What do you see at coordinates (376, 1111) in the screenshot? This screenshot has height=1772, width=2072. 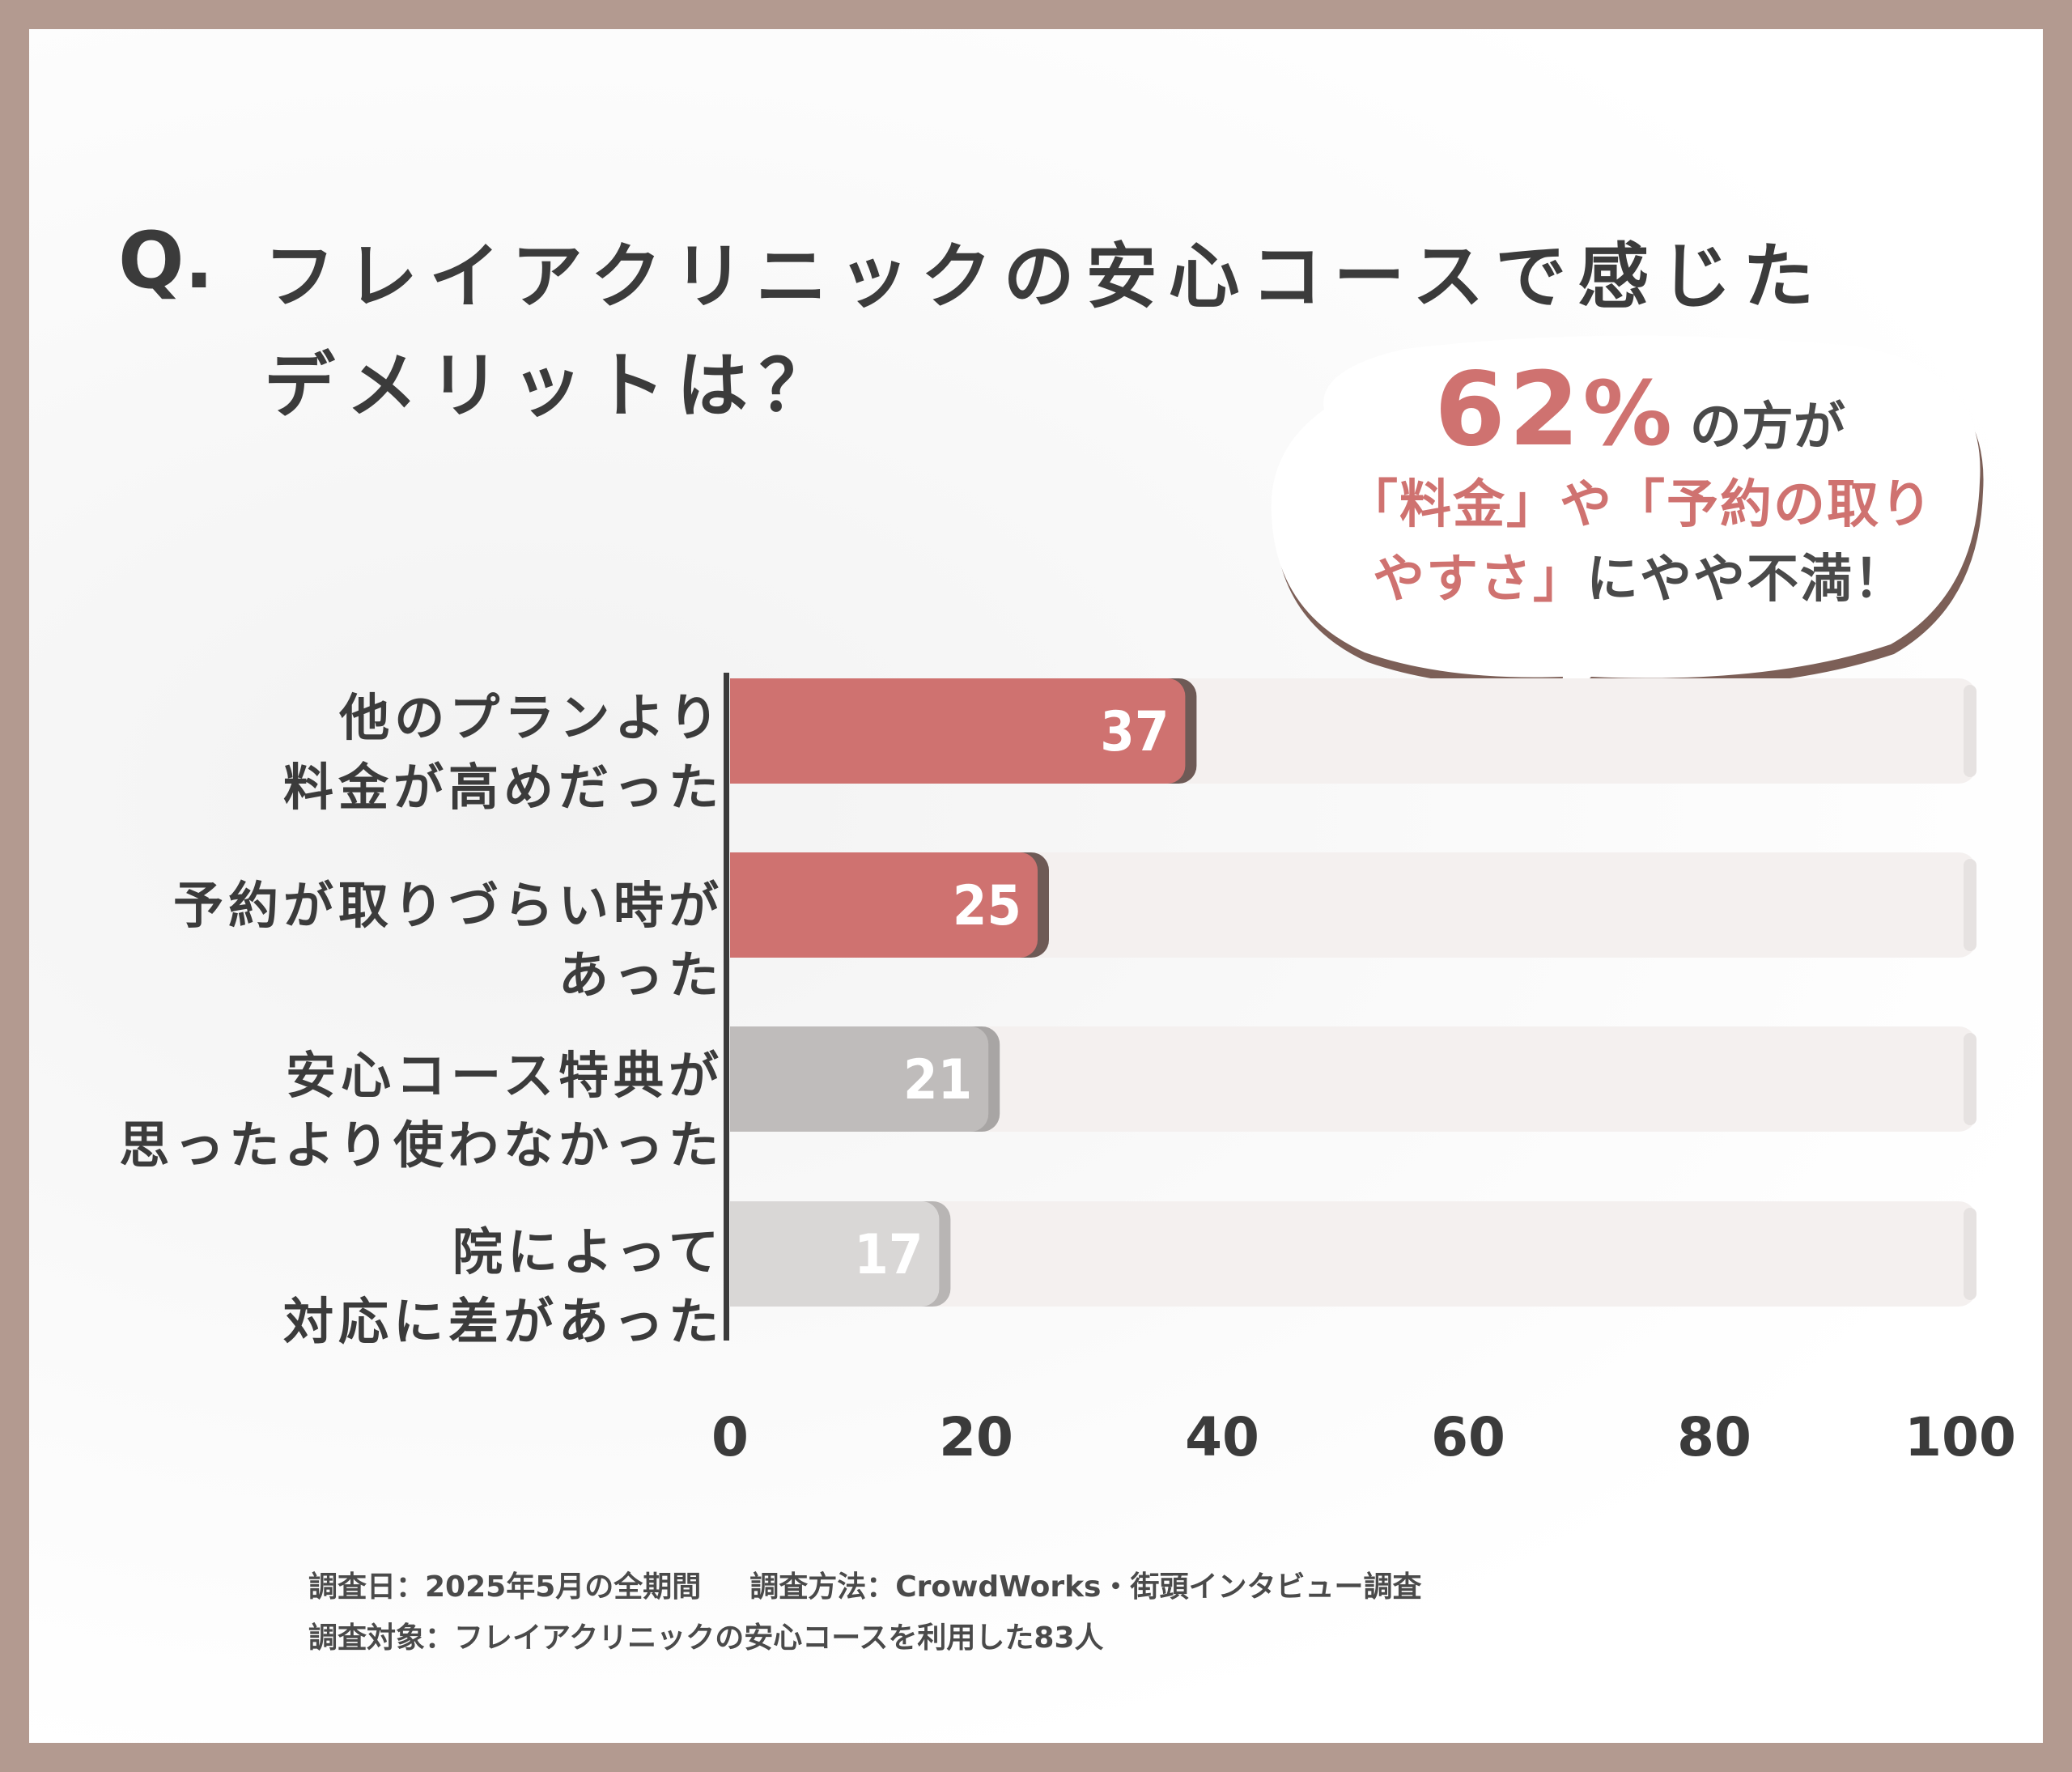 I see `category-label-3: 安心コース特典が 思ったより使わなかった` at bounding box center [376, 1111].